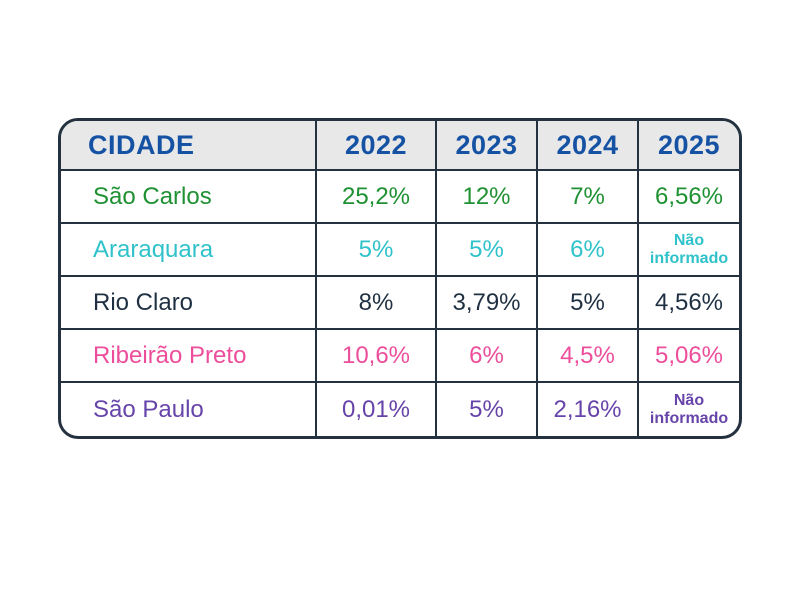 This screenshot has width=800, height=600. What do you see at coordinates (487, 303) in the screenshot?
I see `value-cell: 3,79%` at bounding box center [487, 303].